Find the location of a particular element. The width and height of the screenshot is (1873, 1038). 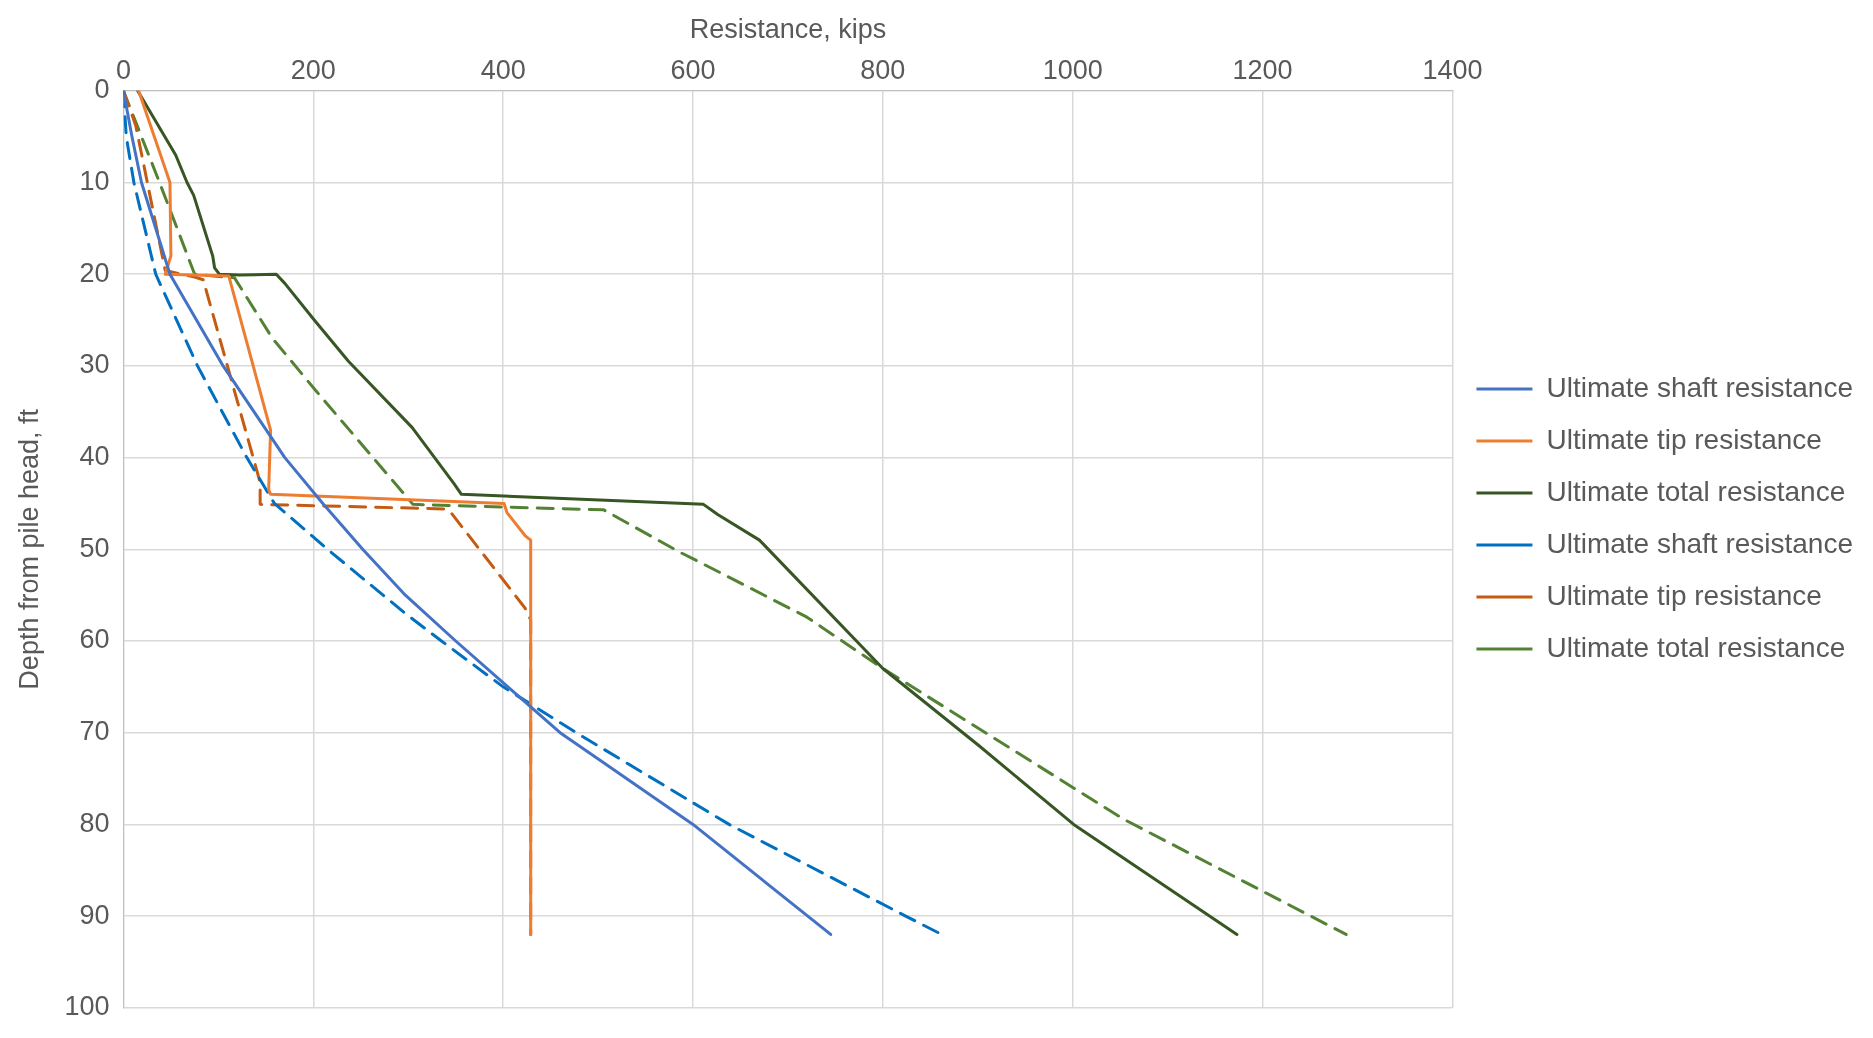

x-tick-label: 1400 is located at coordinates (1452, 70).